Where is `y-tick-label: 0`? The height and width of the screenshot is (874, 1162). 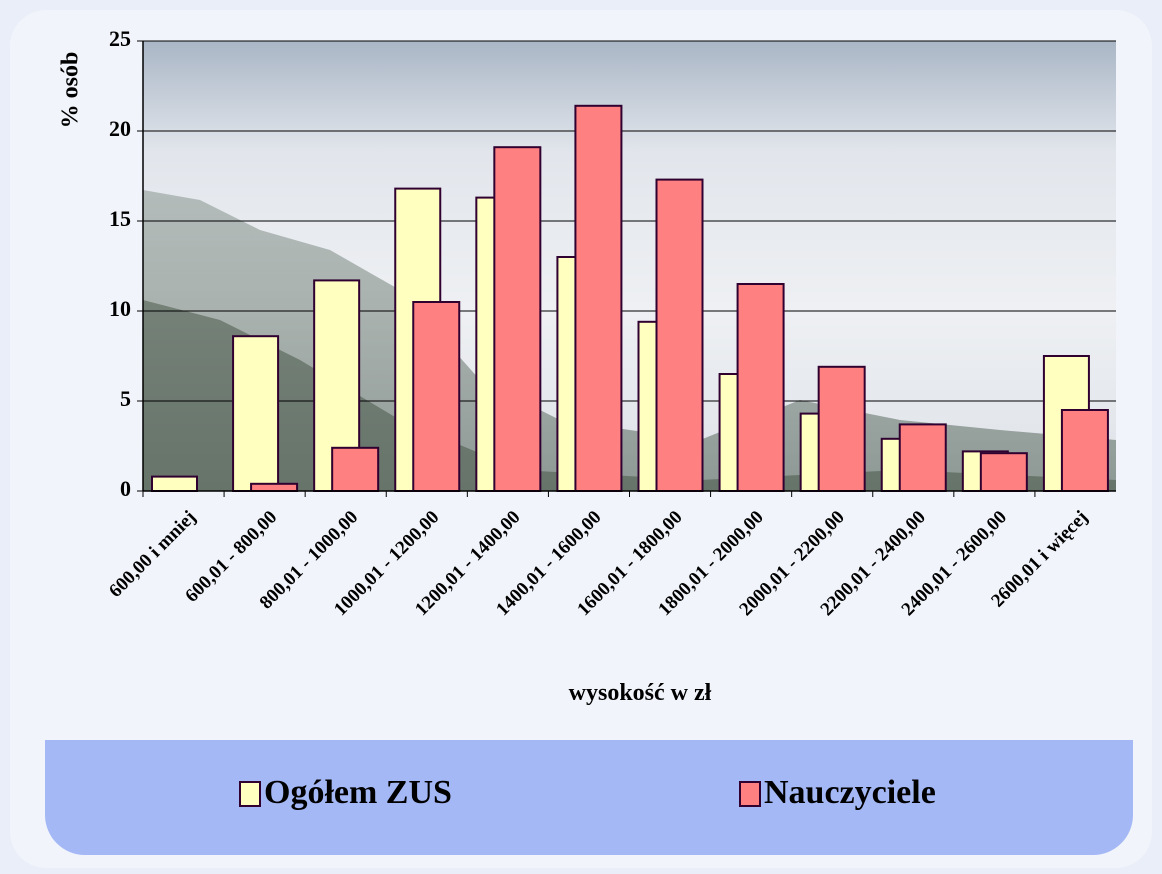
y-tick-label: 0 is located at coordinates (125, 488).